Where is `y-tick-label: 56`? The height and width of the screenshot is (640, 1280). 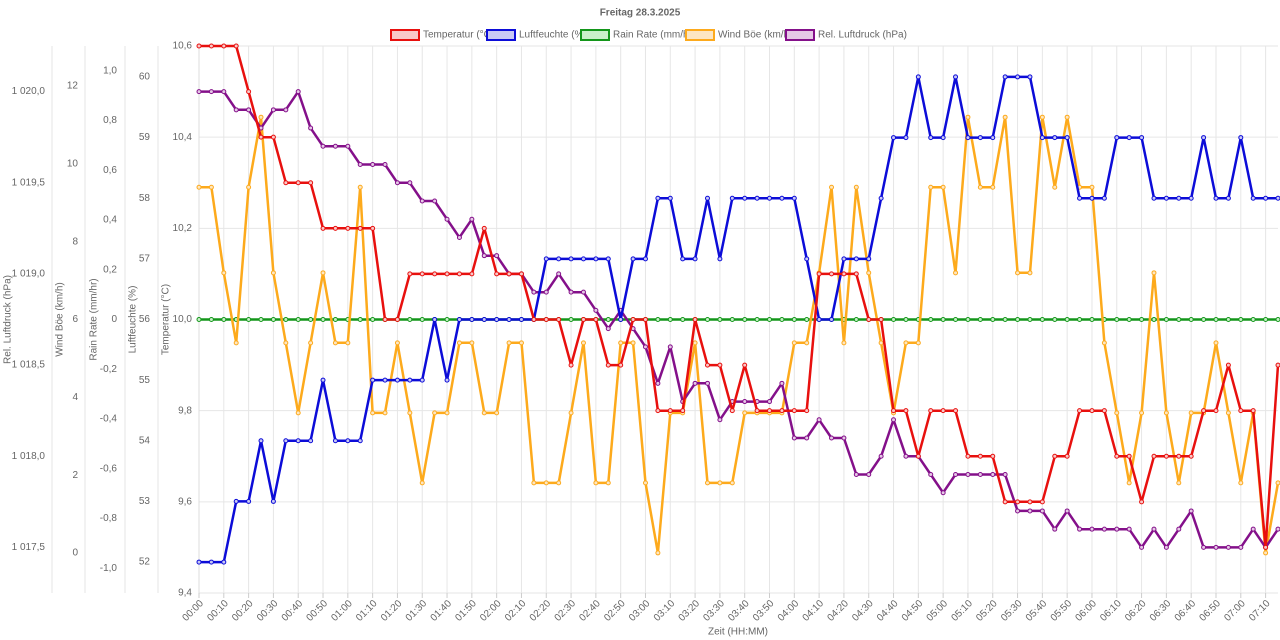 y-tick-label: 56 is located at coordinates (145, 319).